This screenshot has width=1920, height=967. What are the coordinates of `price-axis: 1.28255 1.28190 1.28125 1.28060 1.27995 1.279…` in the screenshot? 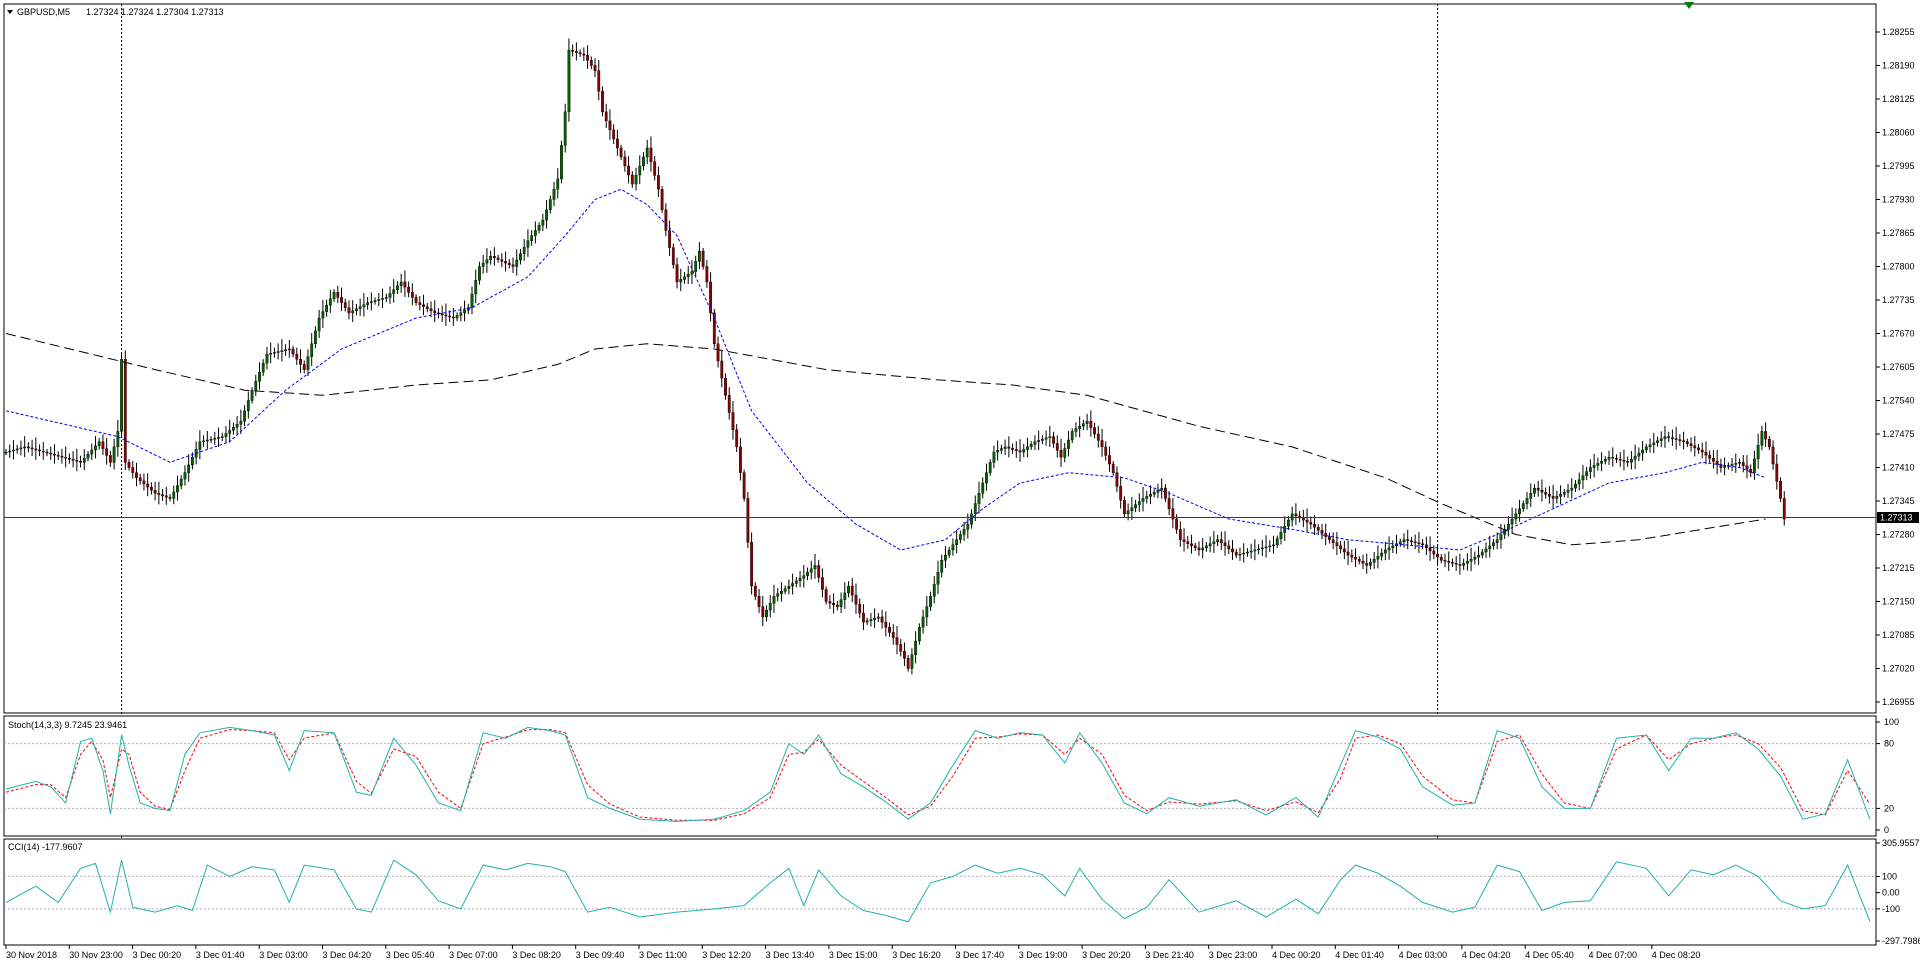 It's located at (1895, 367).